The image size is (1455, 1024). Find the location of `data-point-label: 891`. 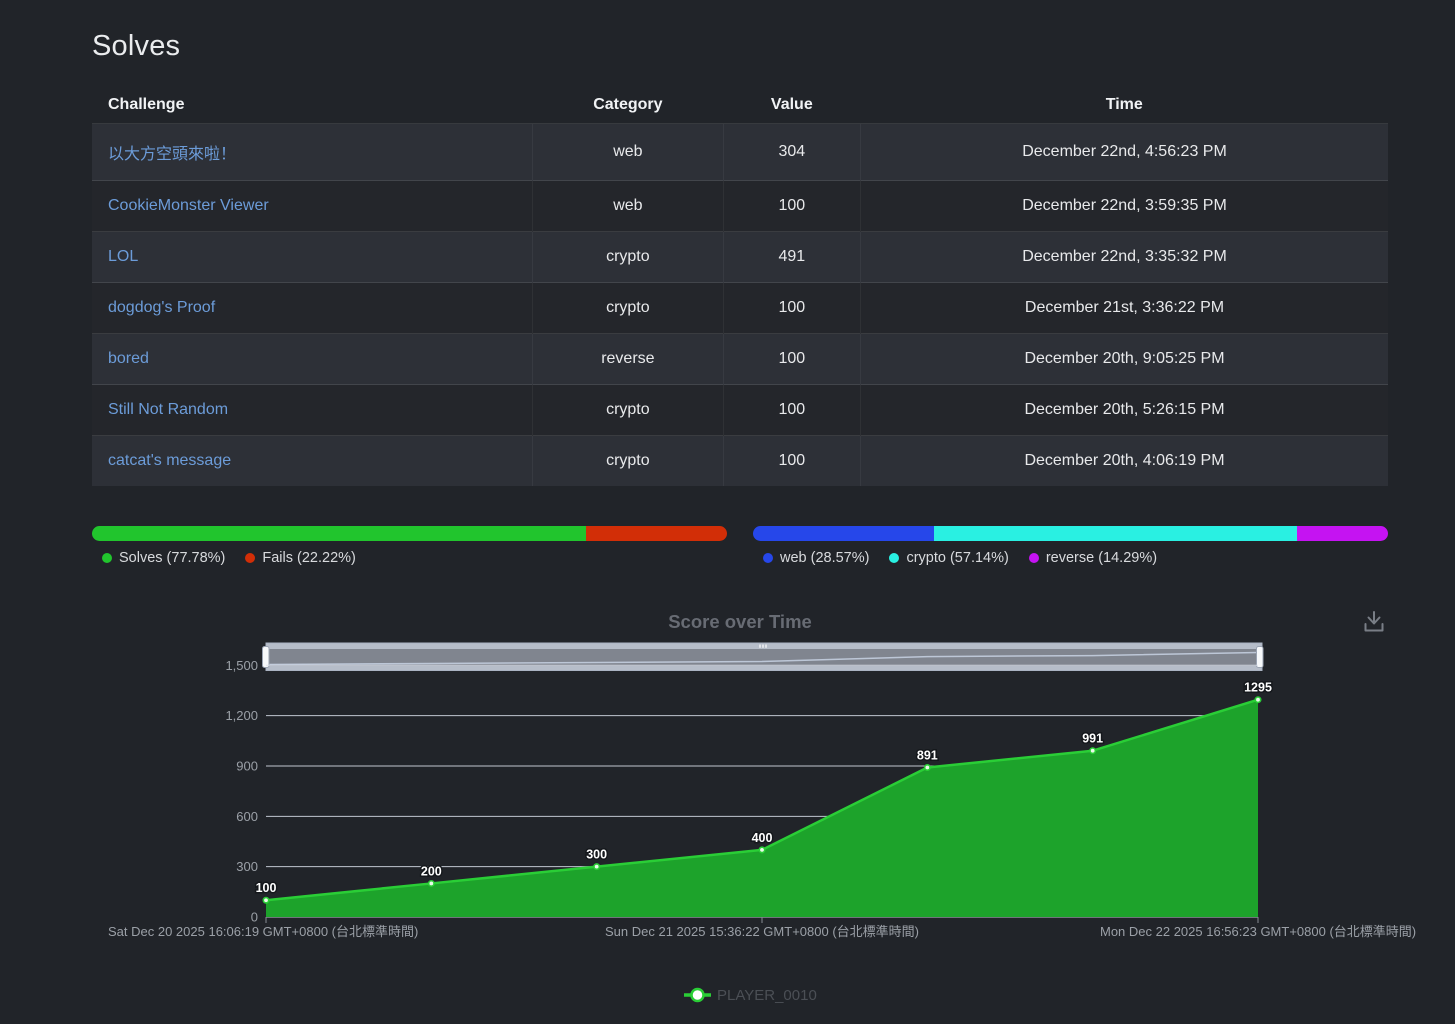

data-point-label: 891 is located at coordinates (927, 755).